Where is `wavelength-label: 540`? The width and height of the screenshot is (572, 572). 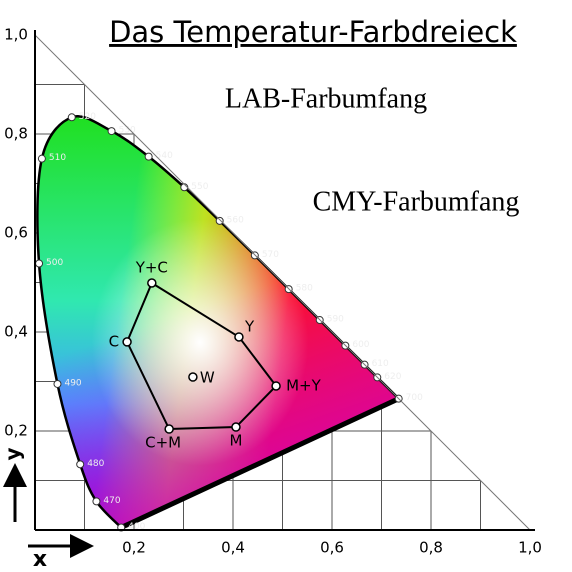
wavelength-label: 540 is located at coordinates (164, 156).